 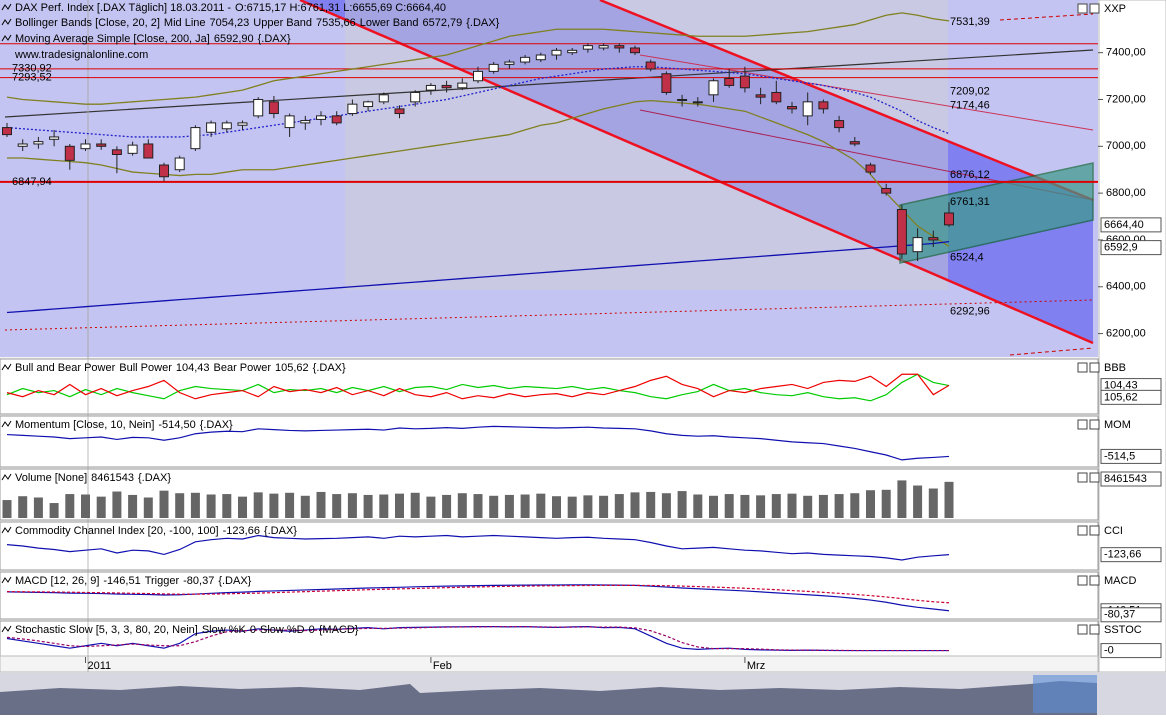 What do you see at coordinates (967, 258) in the screenshot?
I see `level-label: 6524,4` at bounding box center [967, 258].